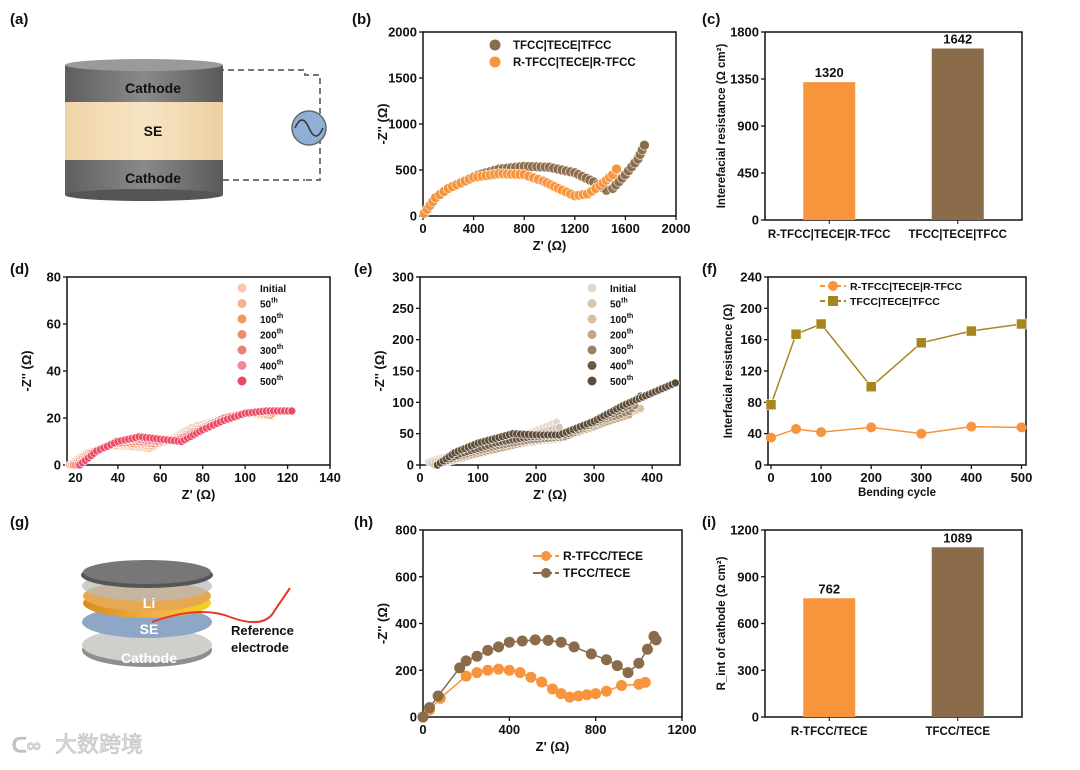  Describe the element at coordinates (603, 556) in the screenshot. I see `legend-label: R-TFCC/TECE` at that location.